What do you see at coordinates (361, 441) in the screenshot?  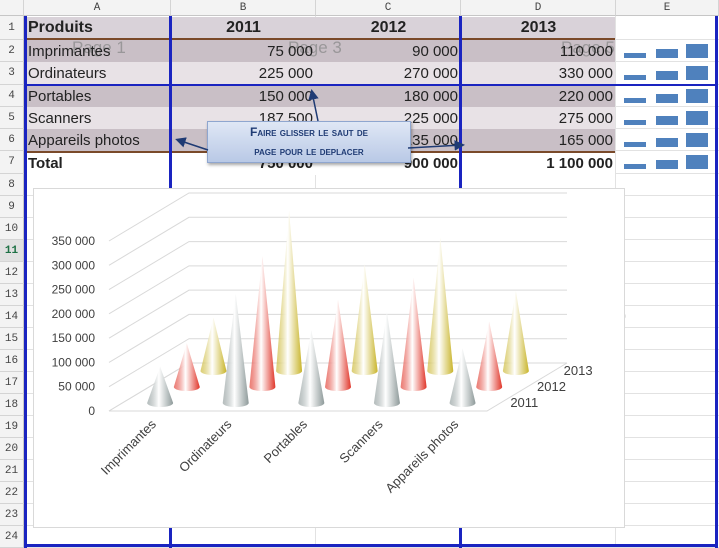 I see `category-label: Scanners` at bounding box center [361, 441].